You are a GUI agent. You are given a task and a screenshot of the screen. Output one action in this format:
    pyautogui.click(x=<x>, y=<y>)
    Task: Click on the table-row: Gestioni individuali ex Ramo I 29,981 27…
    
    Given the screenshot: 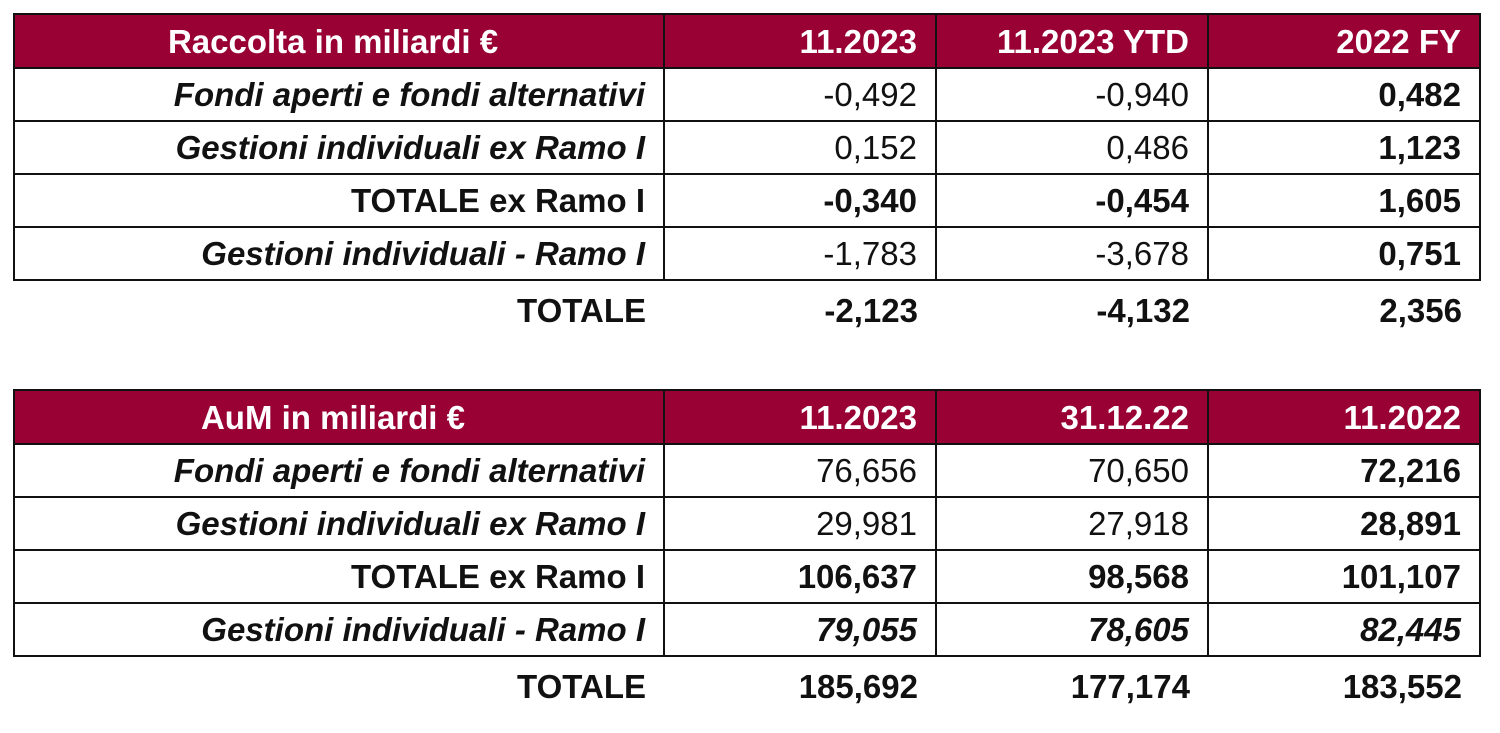 What is the action you would take?
    pyautogui.click(x=747, y=523)
    